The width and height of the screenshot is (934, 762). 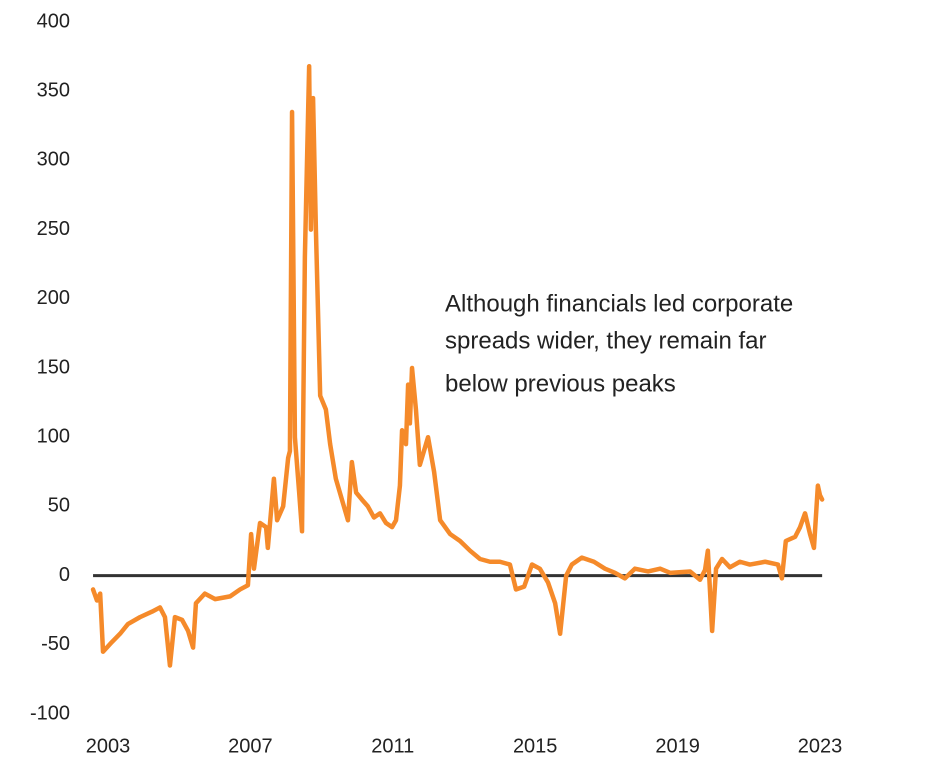 I want to click on y-tick-label: 150, so click(x=53, y=367).